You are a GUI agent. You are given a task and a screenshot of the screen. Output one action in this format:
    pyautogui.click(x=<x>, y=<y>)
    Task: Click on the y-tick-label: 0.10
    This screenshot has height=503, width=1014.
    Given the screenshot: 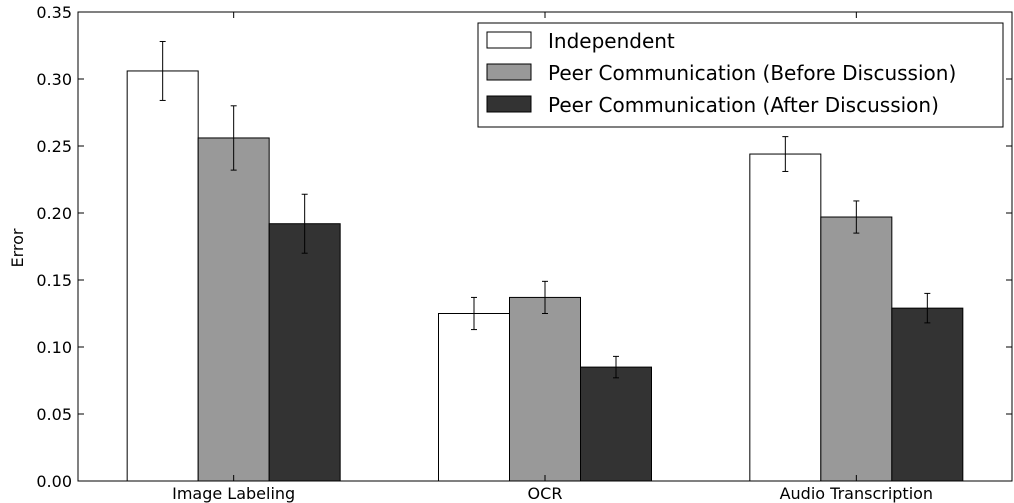 What is the action you would take?
    pyautogui.click(x=54, y=347)
    